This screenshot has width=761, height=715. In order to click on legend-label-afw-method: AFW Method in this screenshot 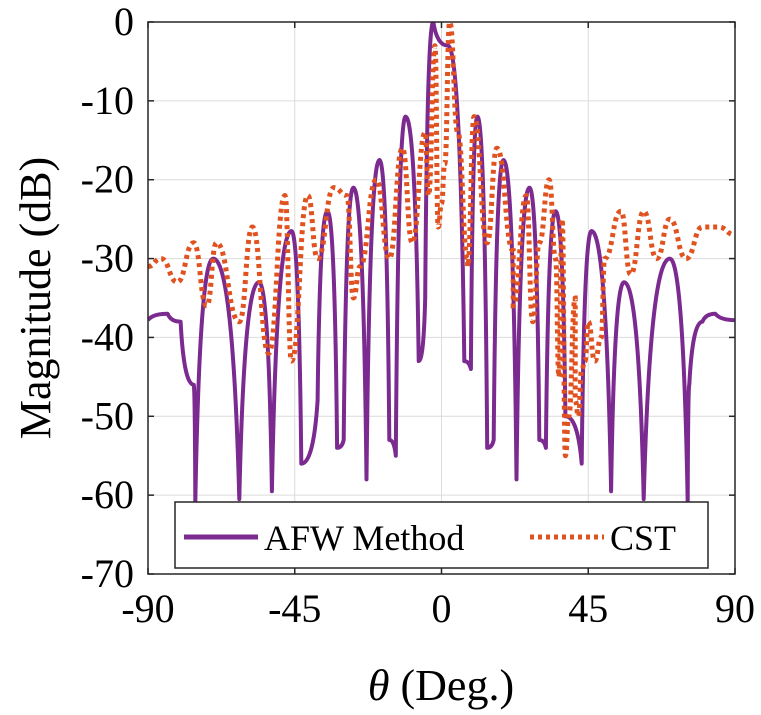, I will do `click(364, 538)`.